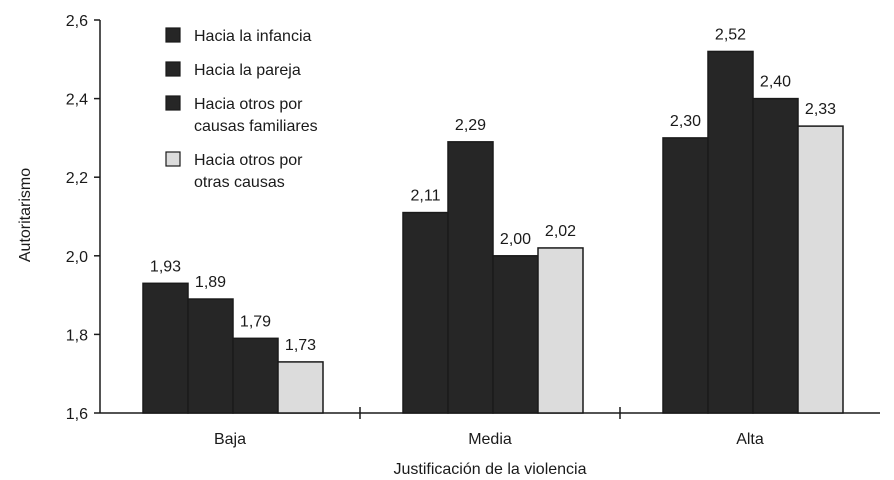  Describe the element at coordinates (426, 196) in the screenshot. I see `data-label: 2,11` at that location.